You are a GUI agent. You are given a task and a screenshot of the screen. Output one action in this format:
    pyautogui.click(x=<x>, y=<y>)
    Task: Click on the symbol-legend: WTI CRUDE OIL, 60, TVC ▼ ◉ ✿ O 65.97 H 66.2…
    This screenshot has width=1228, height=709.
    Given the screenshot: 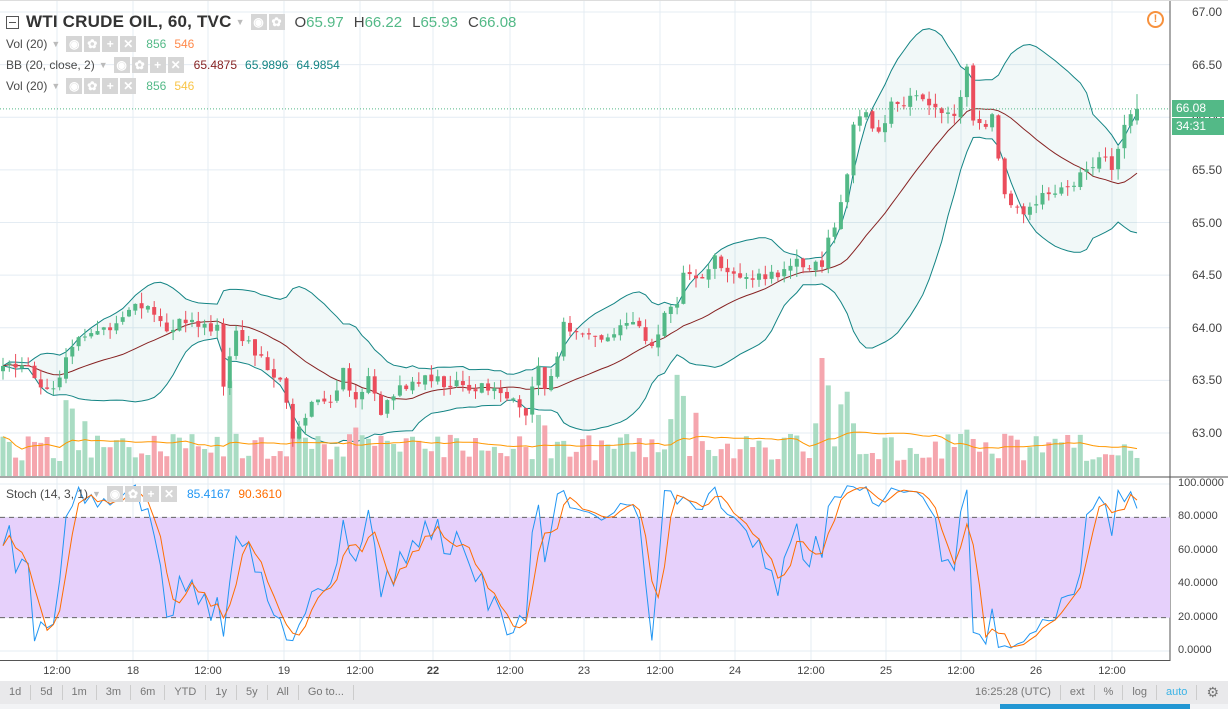 What is the action you would take?
    pyautogui.click(x=261, y=22)
    